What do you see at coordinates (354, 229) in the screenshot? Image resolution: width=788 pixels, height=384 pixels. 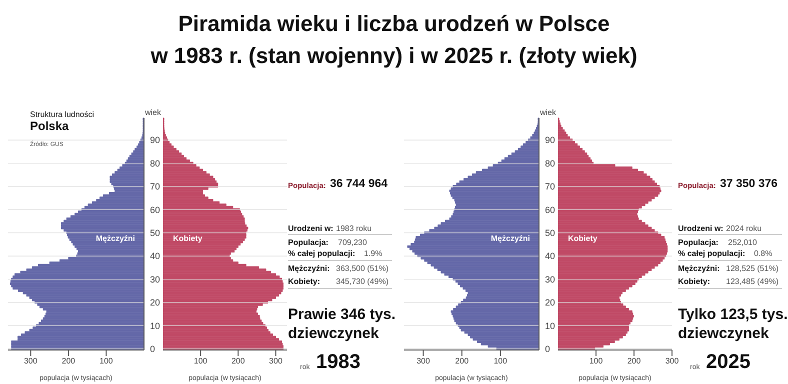 I see `text: 1983 roku` at bounding box center [354, 229].